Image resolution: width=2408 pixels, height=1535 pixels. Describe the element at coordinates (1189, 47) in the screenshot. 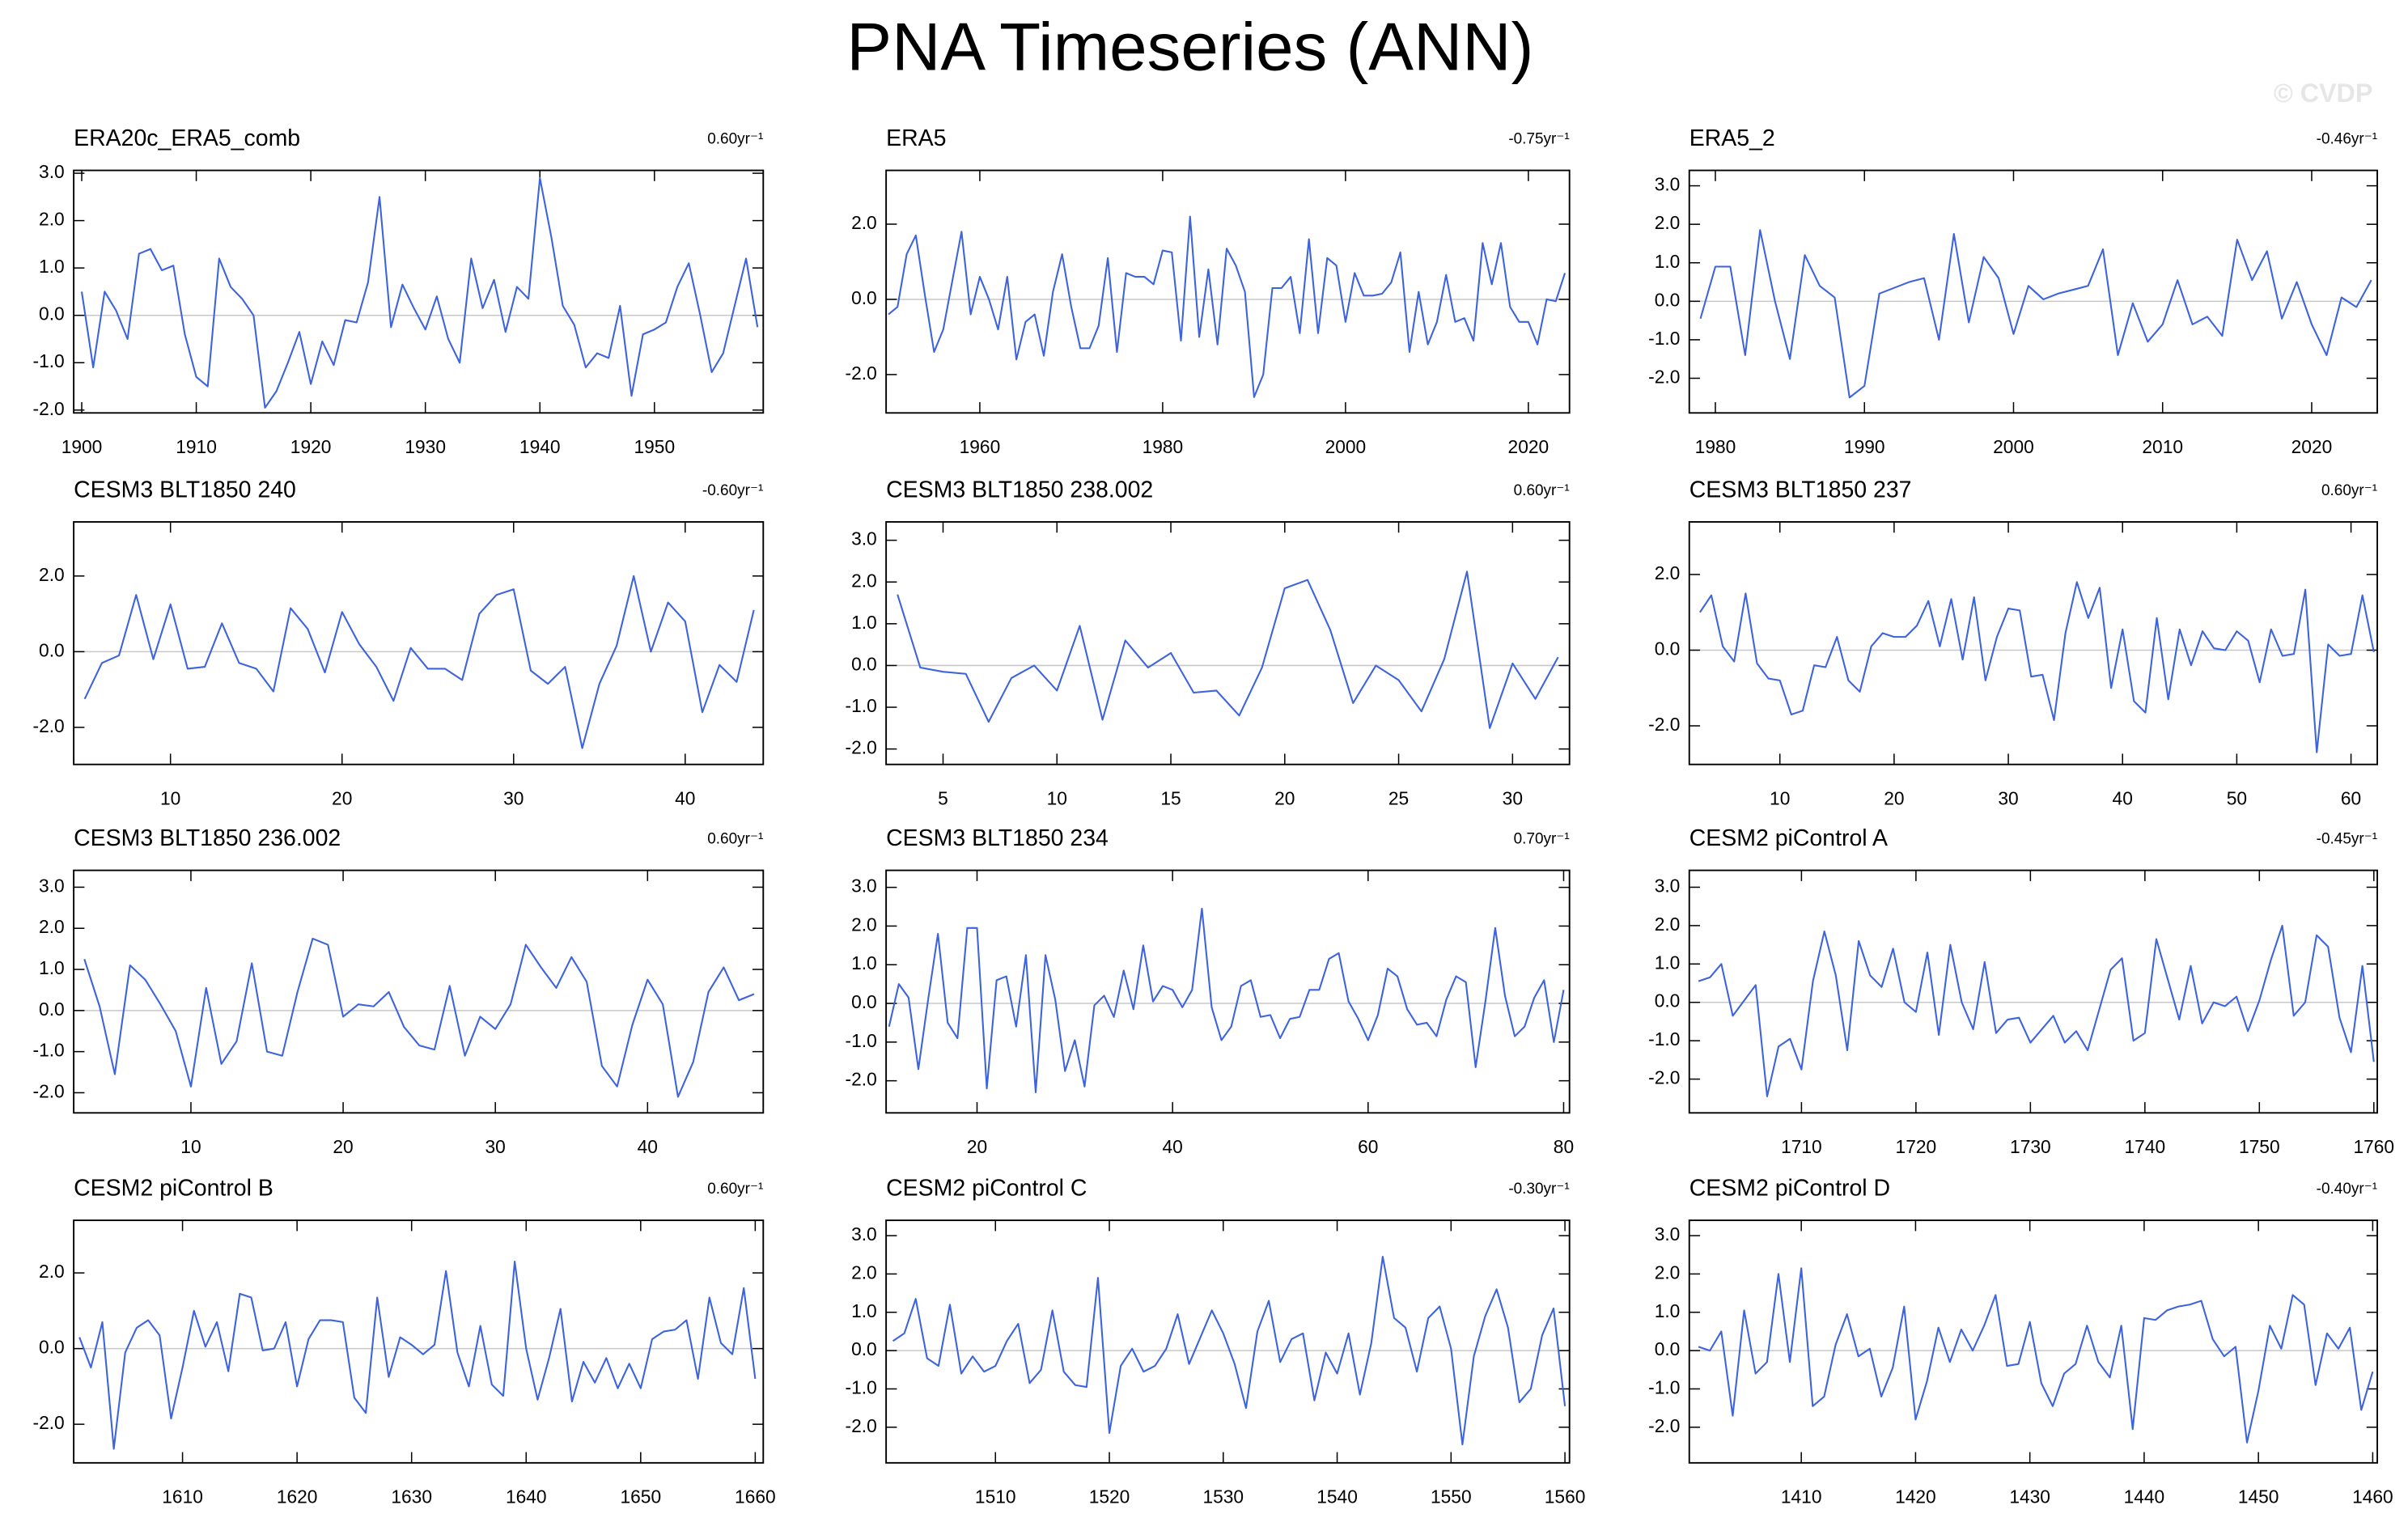

I see `page-title: PNA Timeseries (ANN)` at that location.